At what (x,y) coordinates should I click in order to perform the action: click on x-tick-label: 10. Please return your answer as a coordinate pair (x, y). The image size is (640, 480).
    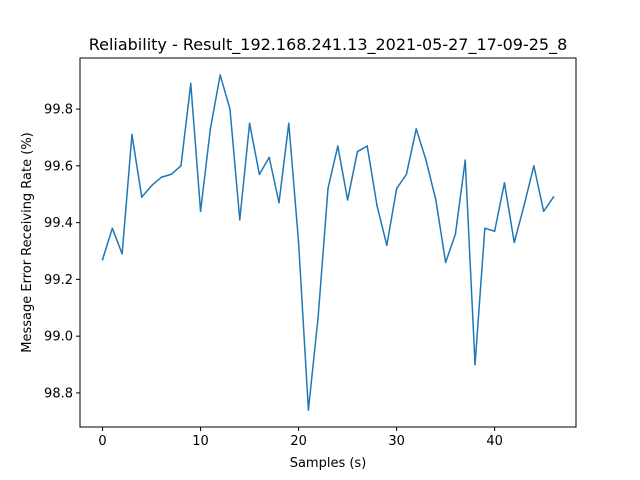
    Looking at the image, I should click on (200, 441).